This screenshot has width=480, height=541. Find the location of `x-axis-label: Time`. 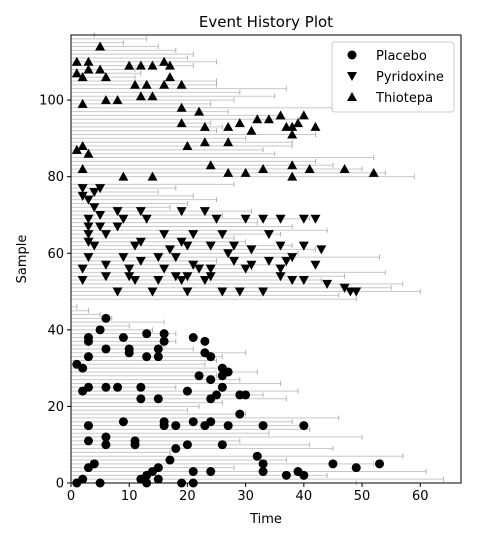

x-axis-label: Time is located at coordinates (265, 519).